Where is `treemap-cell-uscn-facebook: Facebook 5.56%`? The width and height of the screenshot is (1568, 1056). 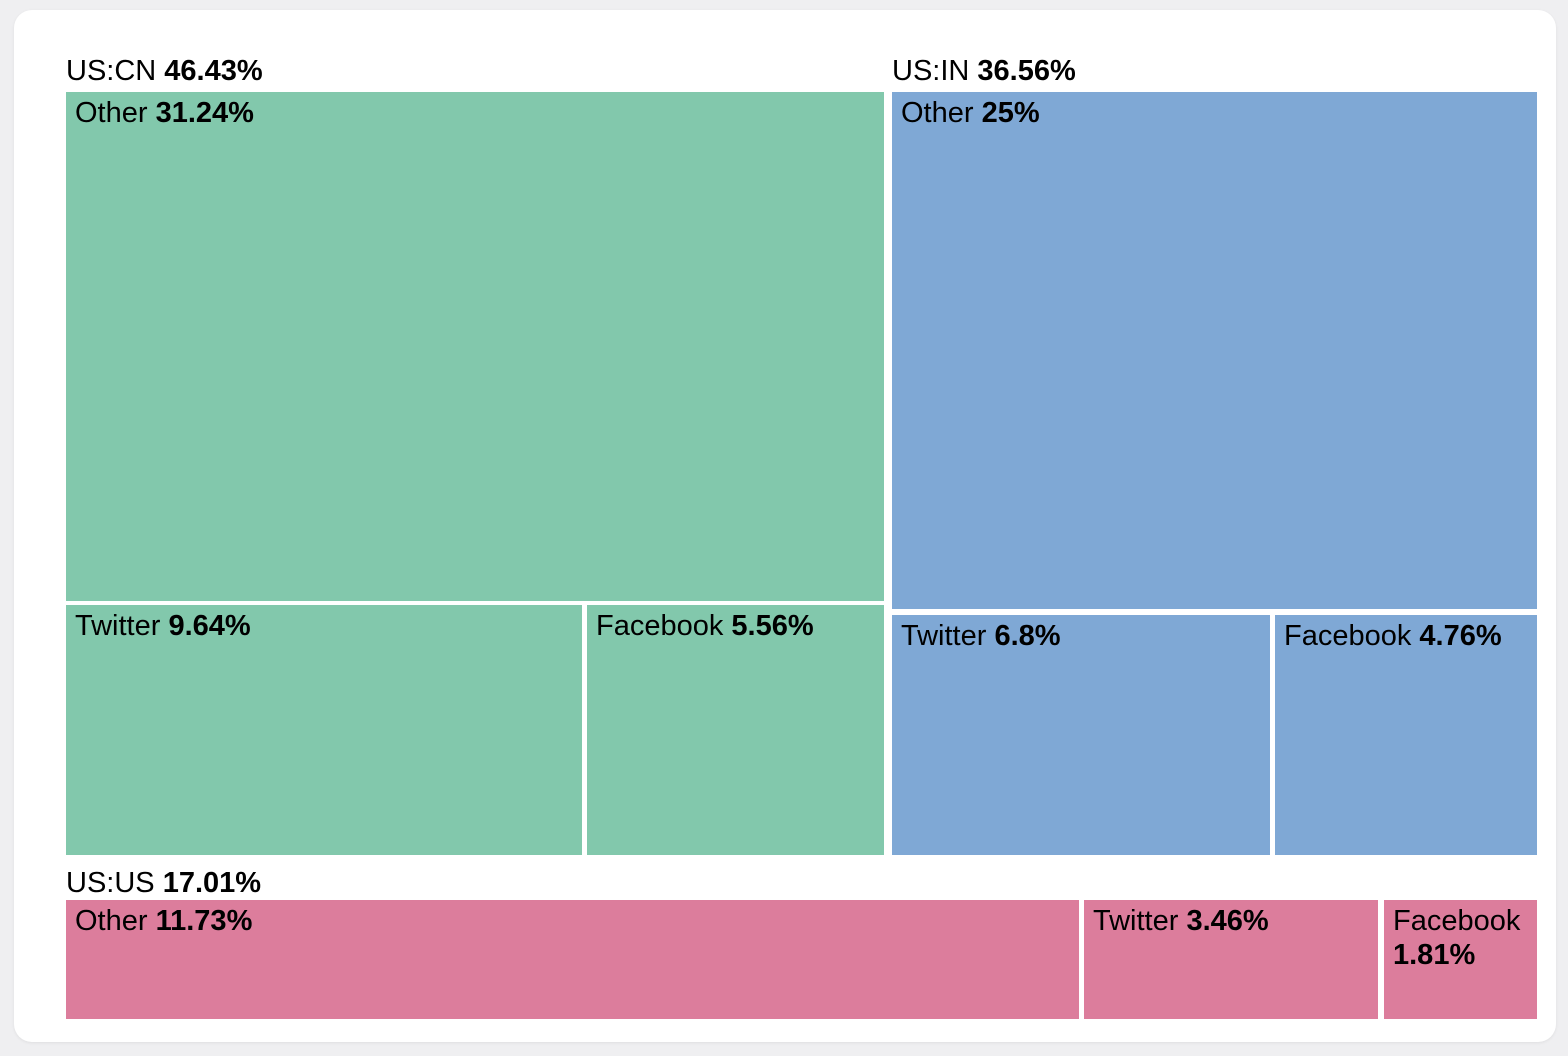 treemap-cell-uscn-facebook: Facebook 5.56% is located at coordinates (735, 730).